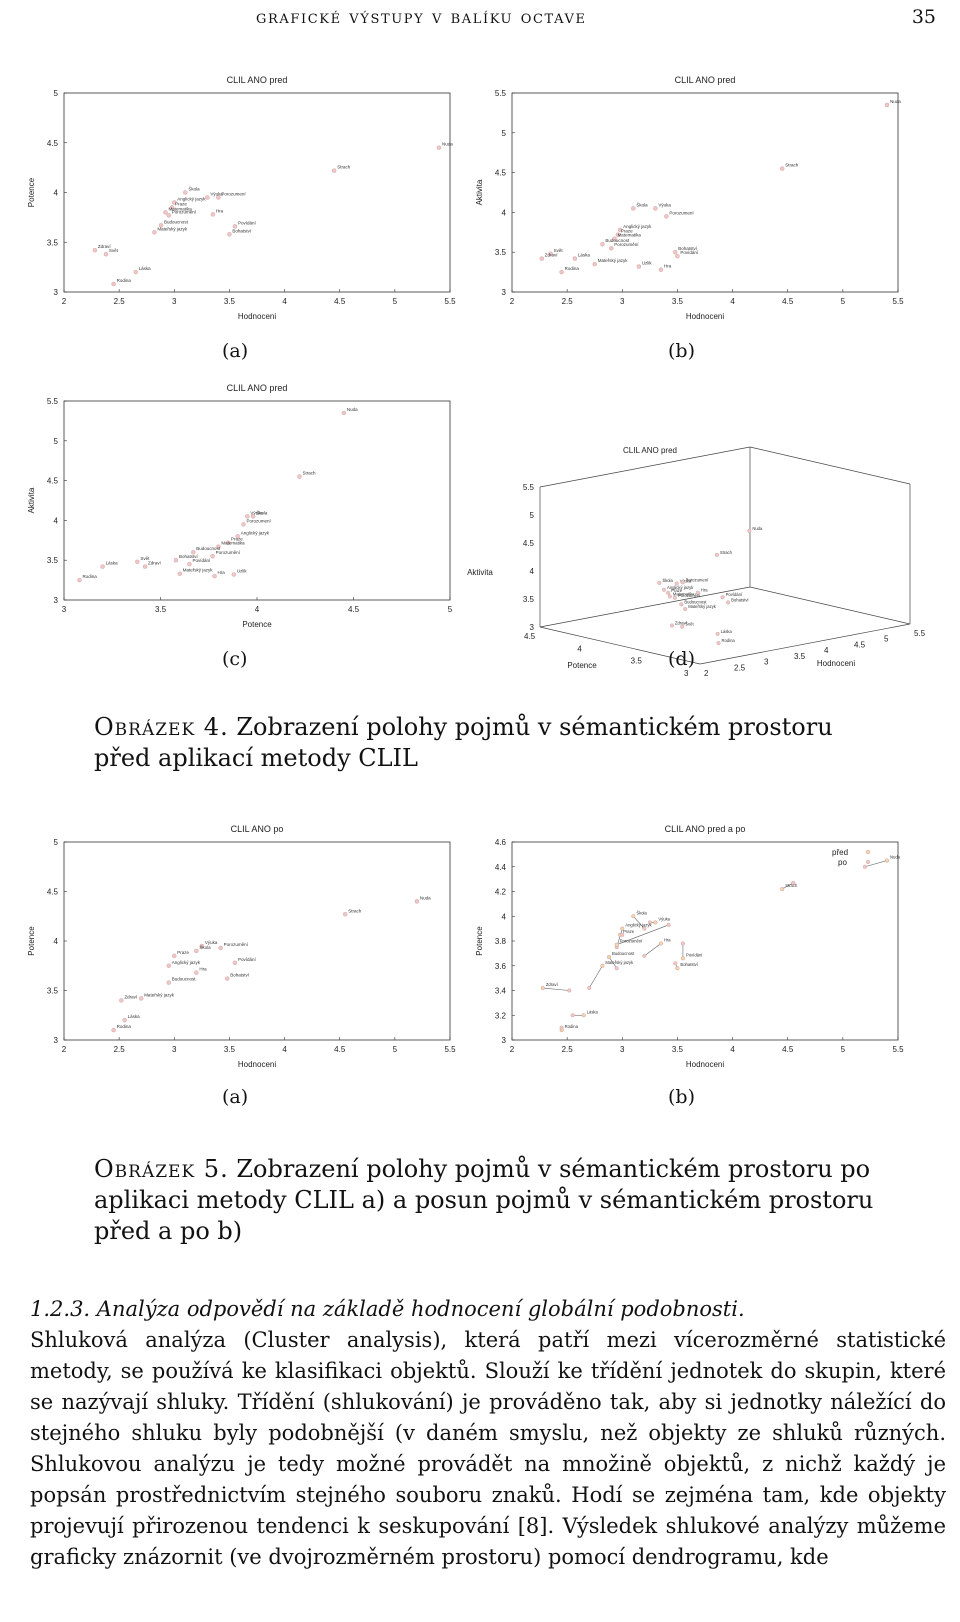 This screenshot has width=960, height=1622. I want to click on y-axis-label: Potence, so click(479, 941).